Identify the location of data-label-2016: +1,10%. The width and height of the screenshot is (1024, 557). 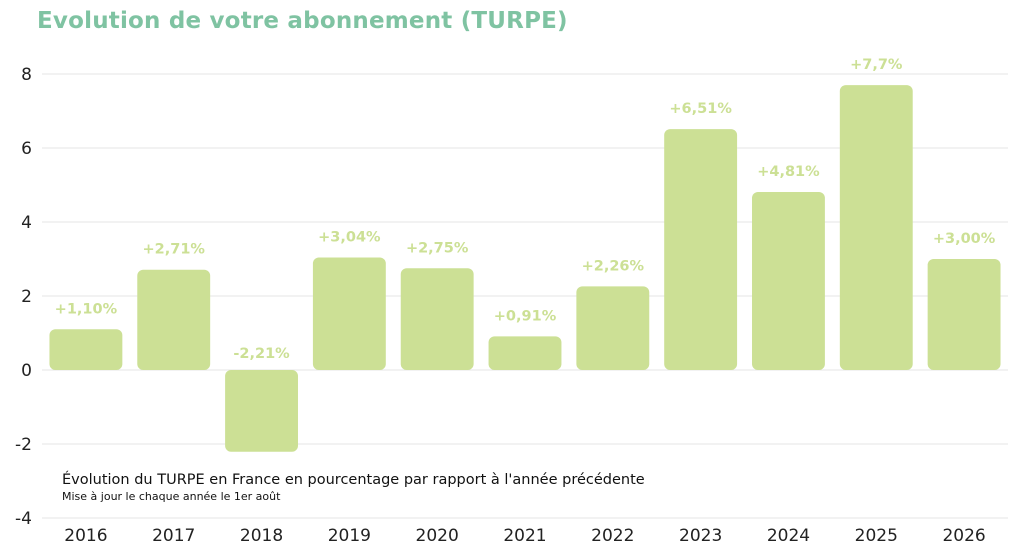
(86, 309).